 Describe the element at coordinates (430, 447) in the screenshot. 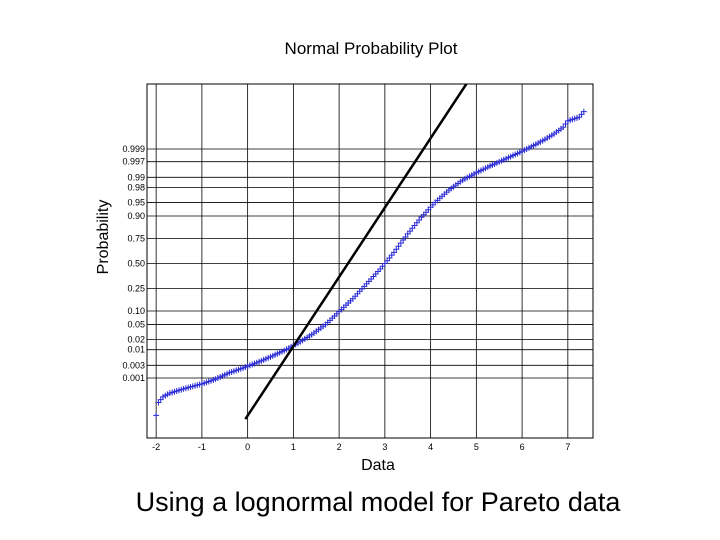

I see `x-tick-label: 4` at that location.